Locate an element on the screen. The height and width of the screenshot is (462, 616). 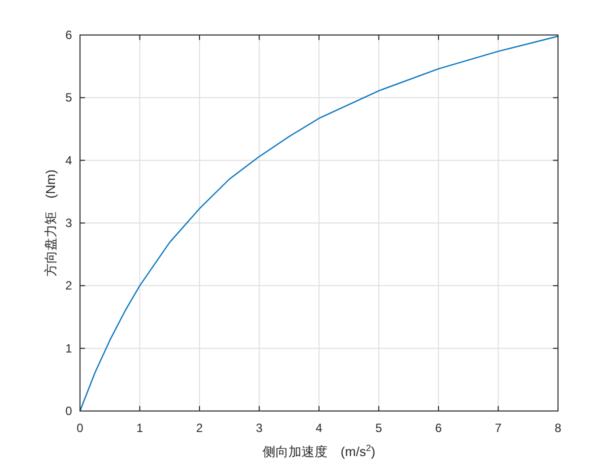
x-tick-label: 6 is located at coordinates (438, 428).